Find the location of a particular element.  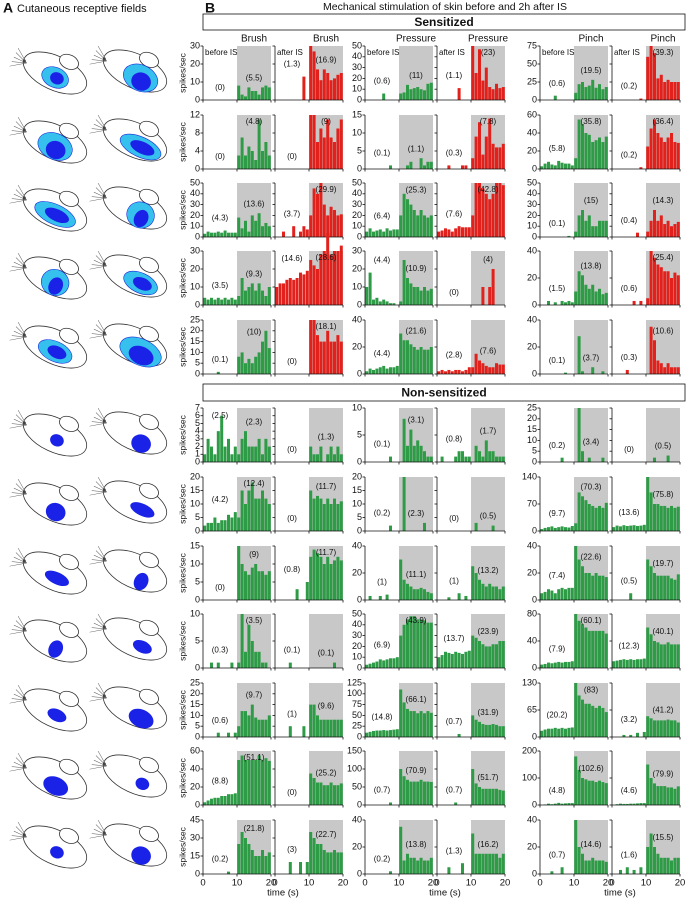

mean-label: (14.8) is located at coordinates (382, 716).